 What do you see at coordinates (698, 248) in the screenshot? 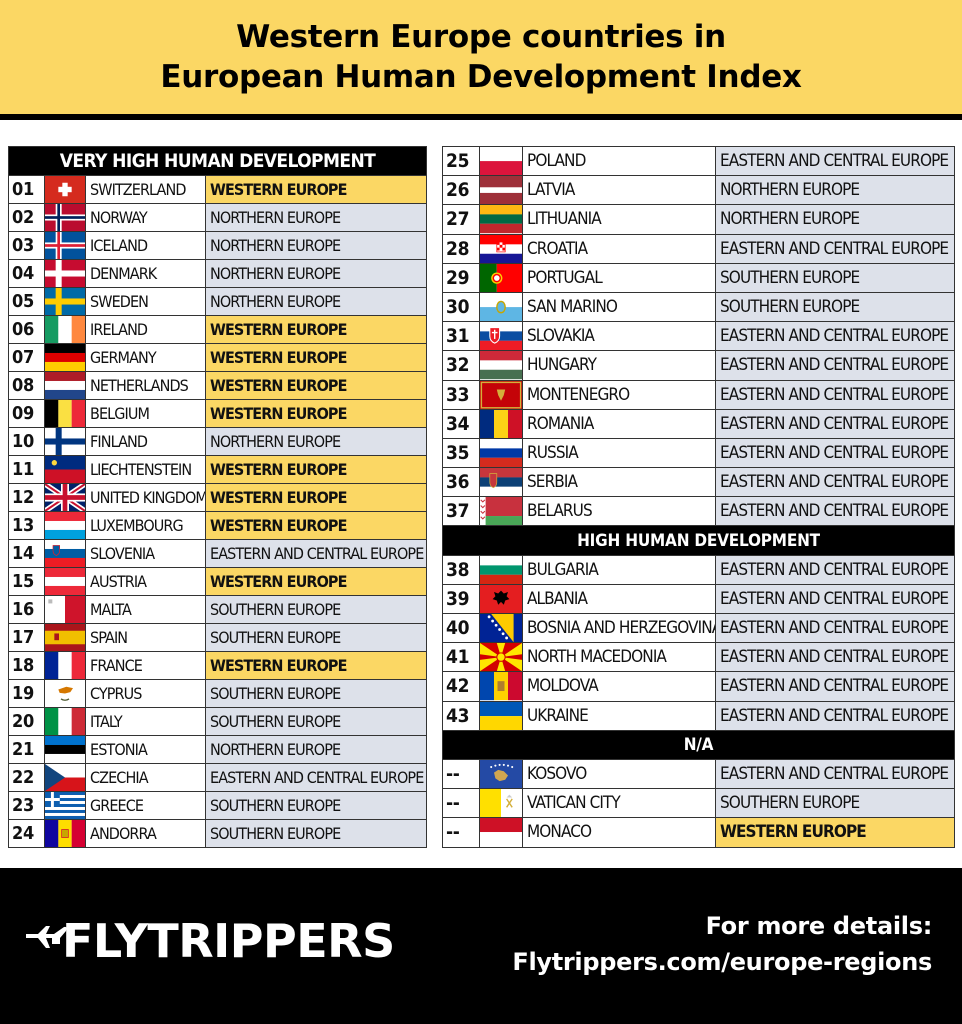
I see `table-row: 28 CROATIA EASTERN AND CENTRAL EUROPE` at bounding box center [698, 248].